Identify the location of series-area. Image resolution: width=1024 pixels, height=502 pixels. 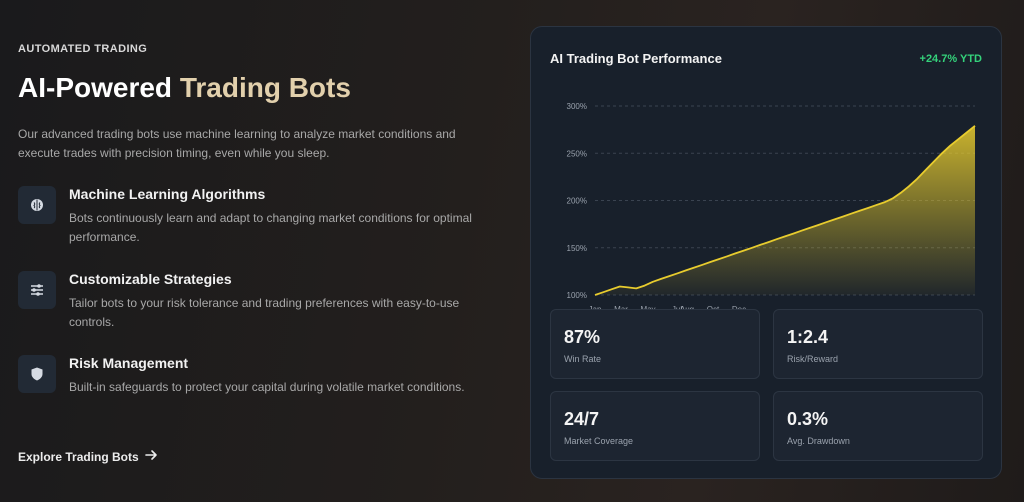
(785, 210).